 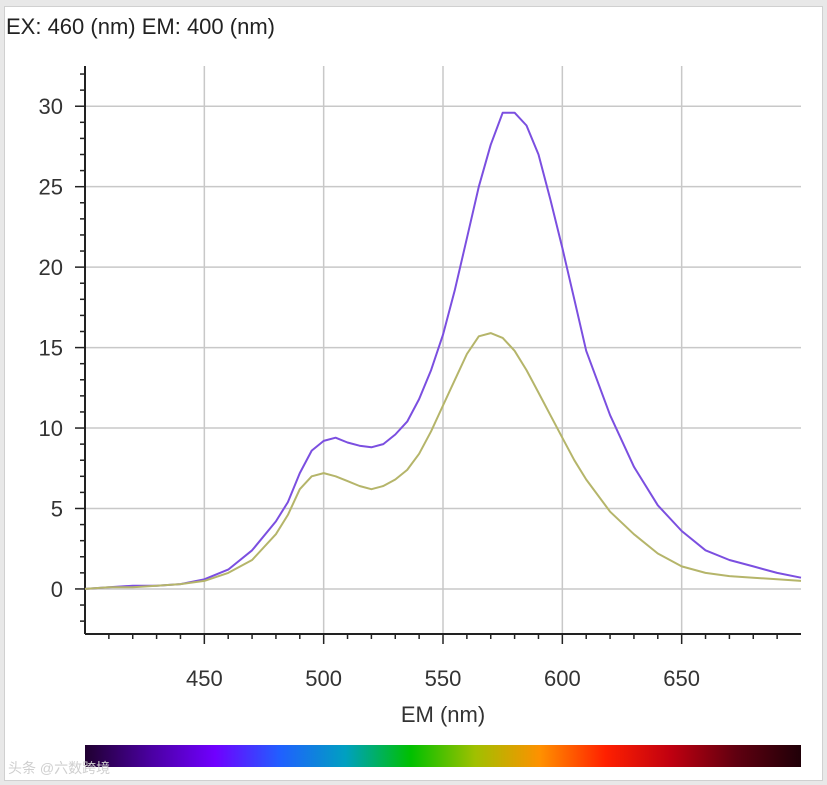 I want to click on x-tick-label: 600, so click(x=562, y=678).